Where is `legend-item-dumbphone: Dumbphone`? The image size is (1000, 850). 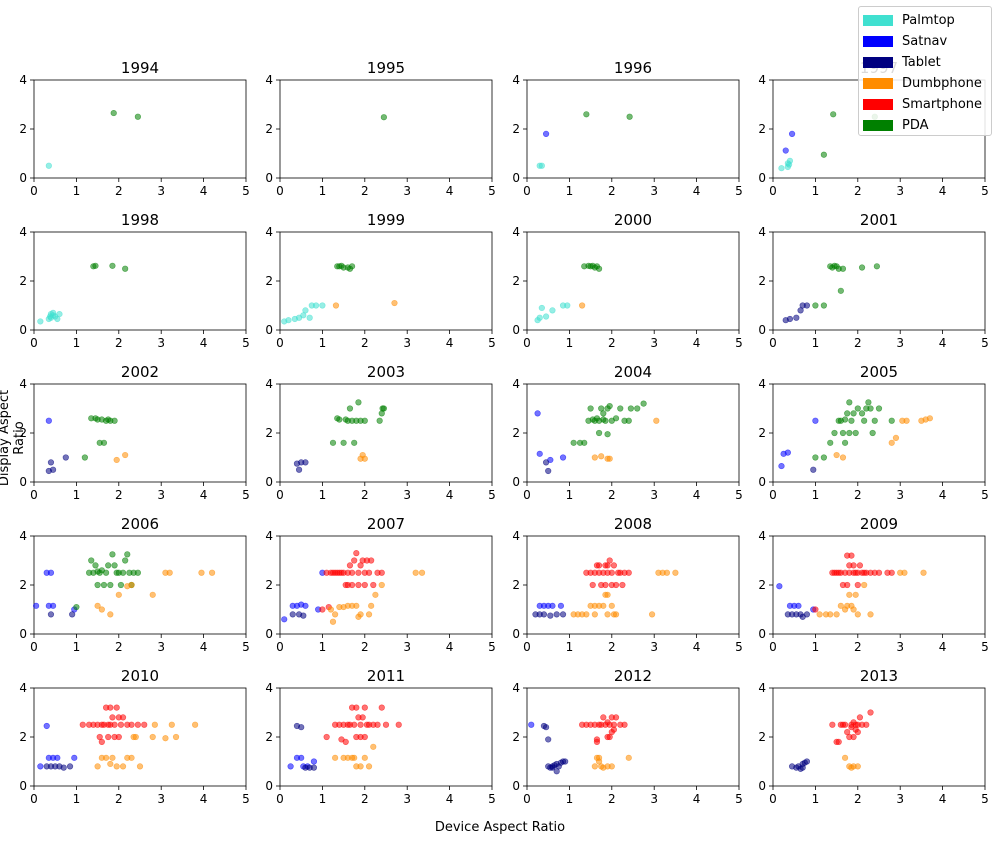
legend-item-dumbphone: Dumbphone is located at coordinates (927, 83).